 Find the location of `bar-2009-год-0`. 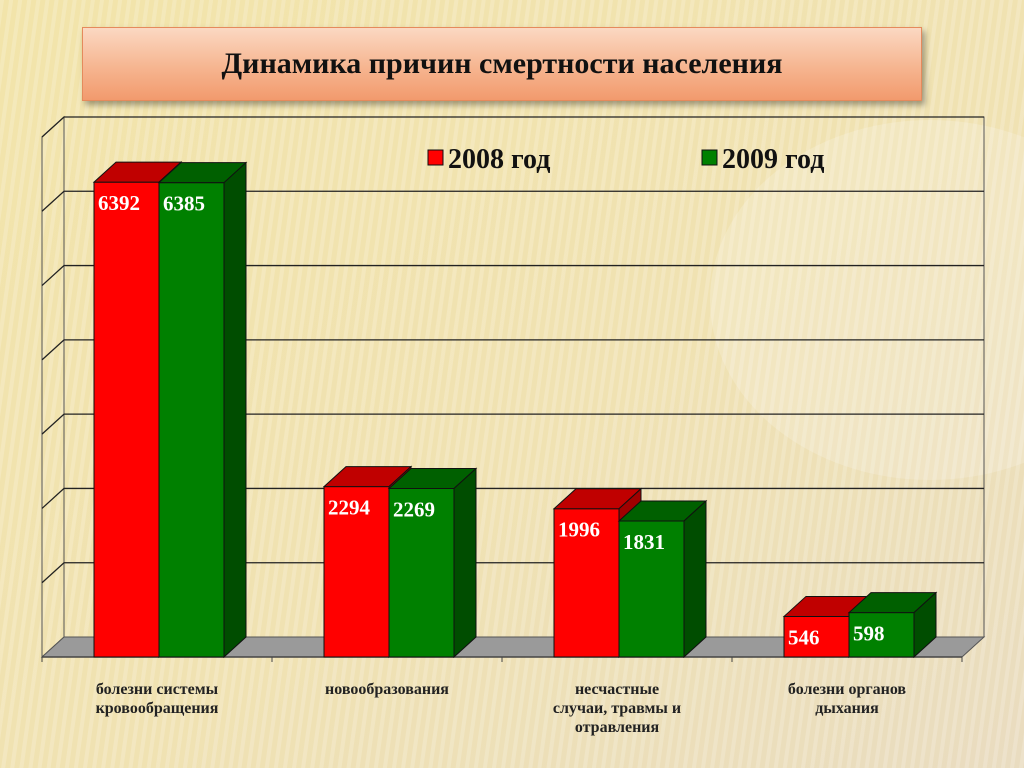

bar-2009-год-0 is located at coordinates (191, 420).